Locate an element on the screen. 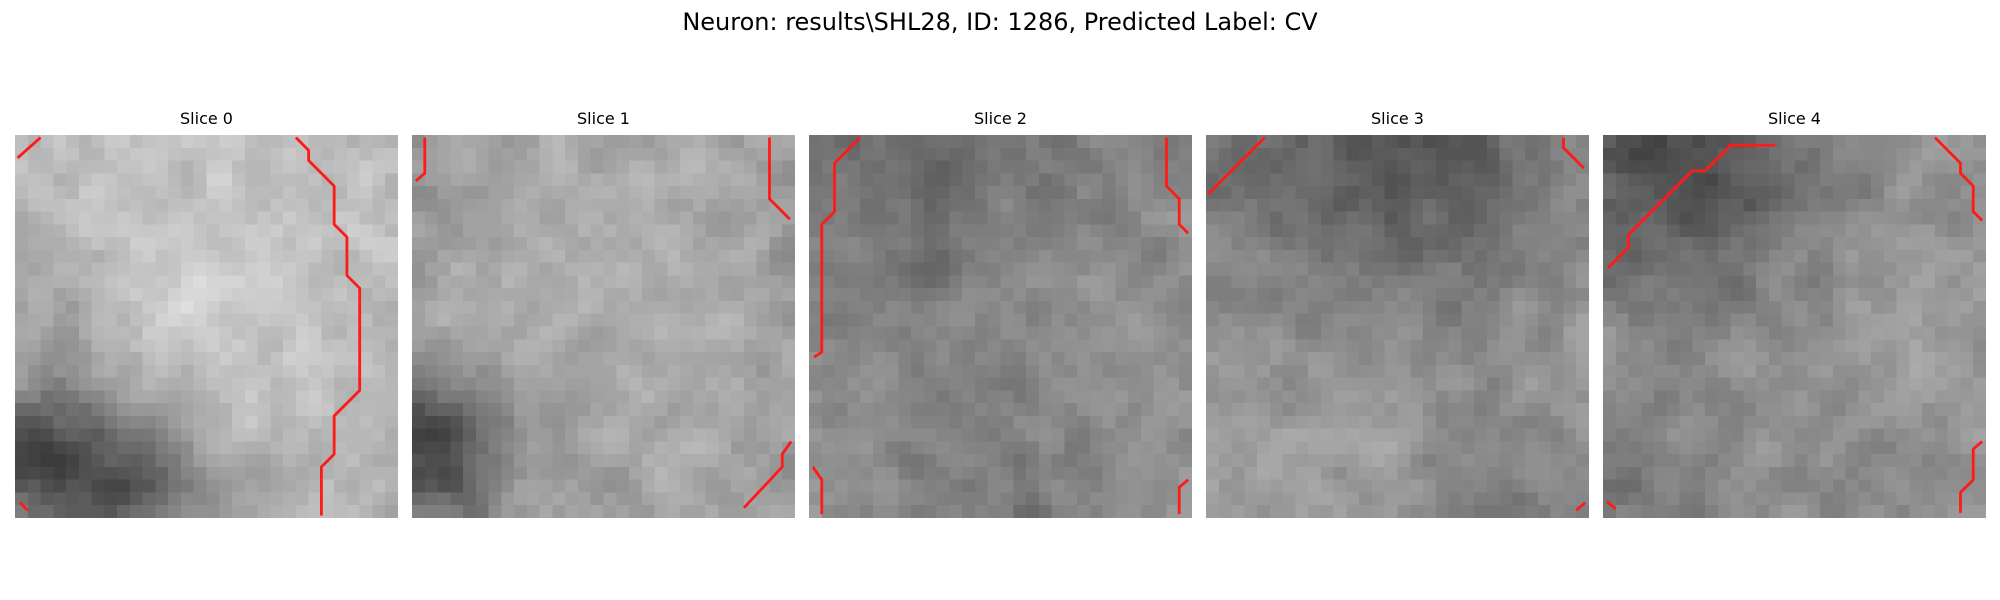  slice-title-1: Slice 1 is located at coordinates (603, 118).